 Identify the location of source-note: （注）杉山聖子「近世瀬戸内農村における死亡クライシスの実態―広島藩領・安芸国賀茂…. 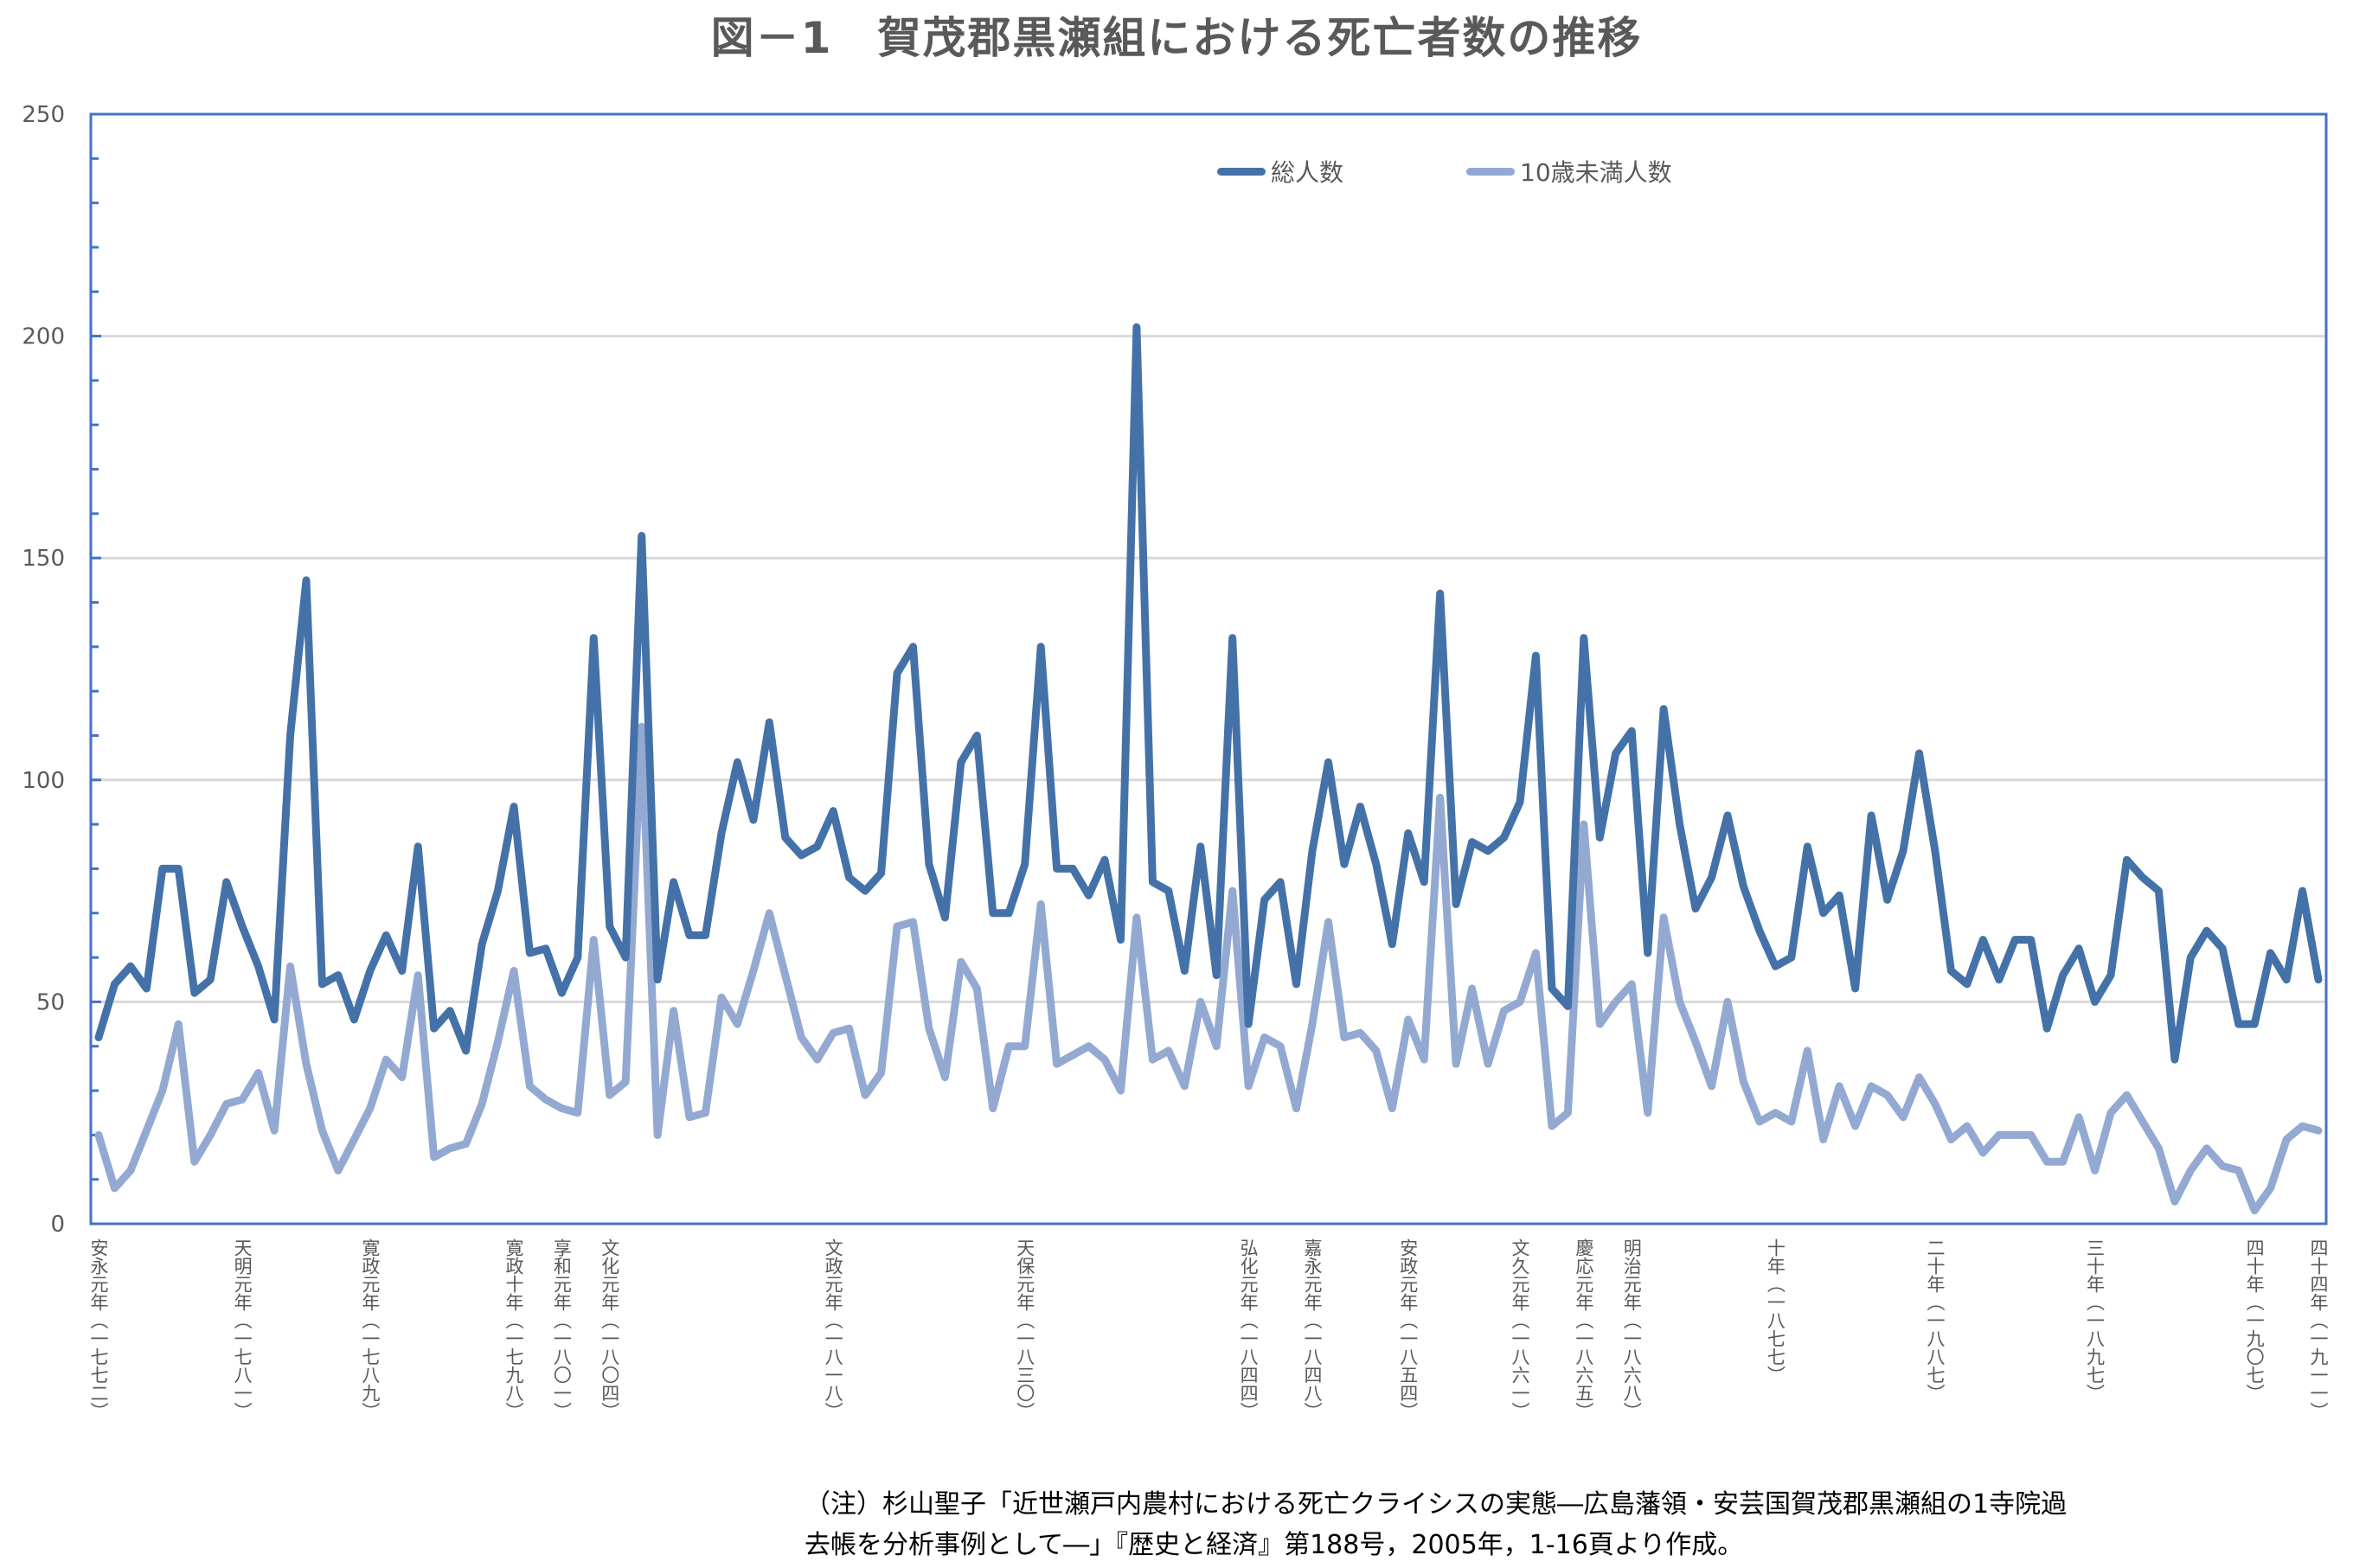
(1436, 1524).